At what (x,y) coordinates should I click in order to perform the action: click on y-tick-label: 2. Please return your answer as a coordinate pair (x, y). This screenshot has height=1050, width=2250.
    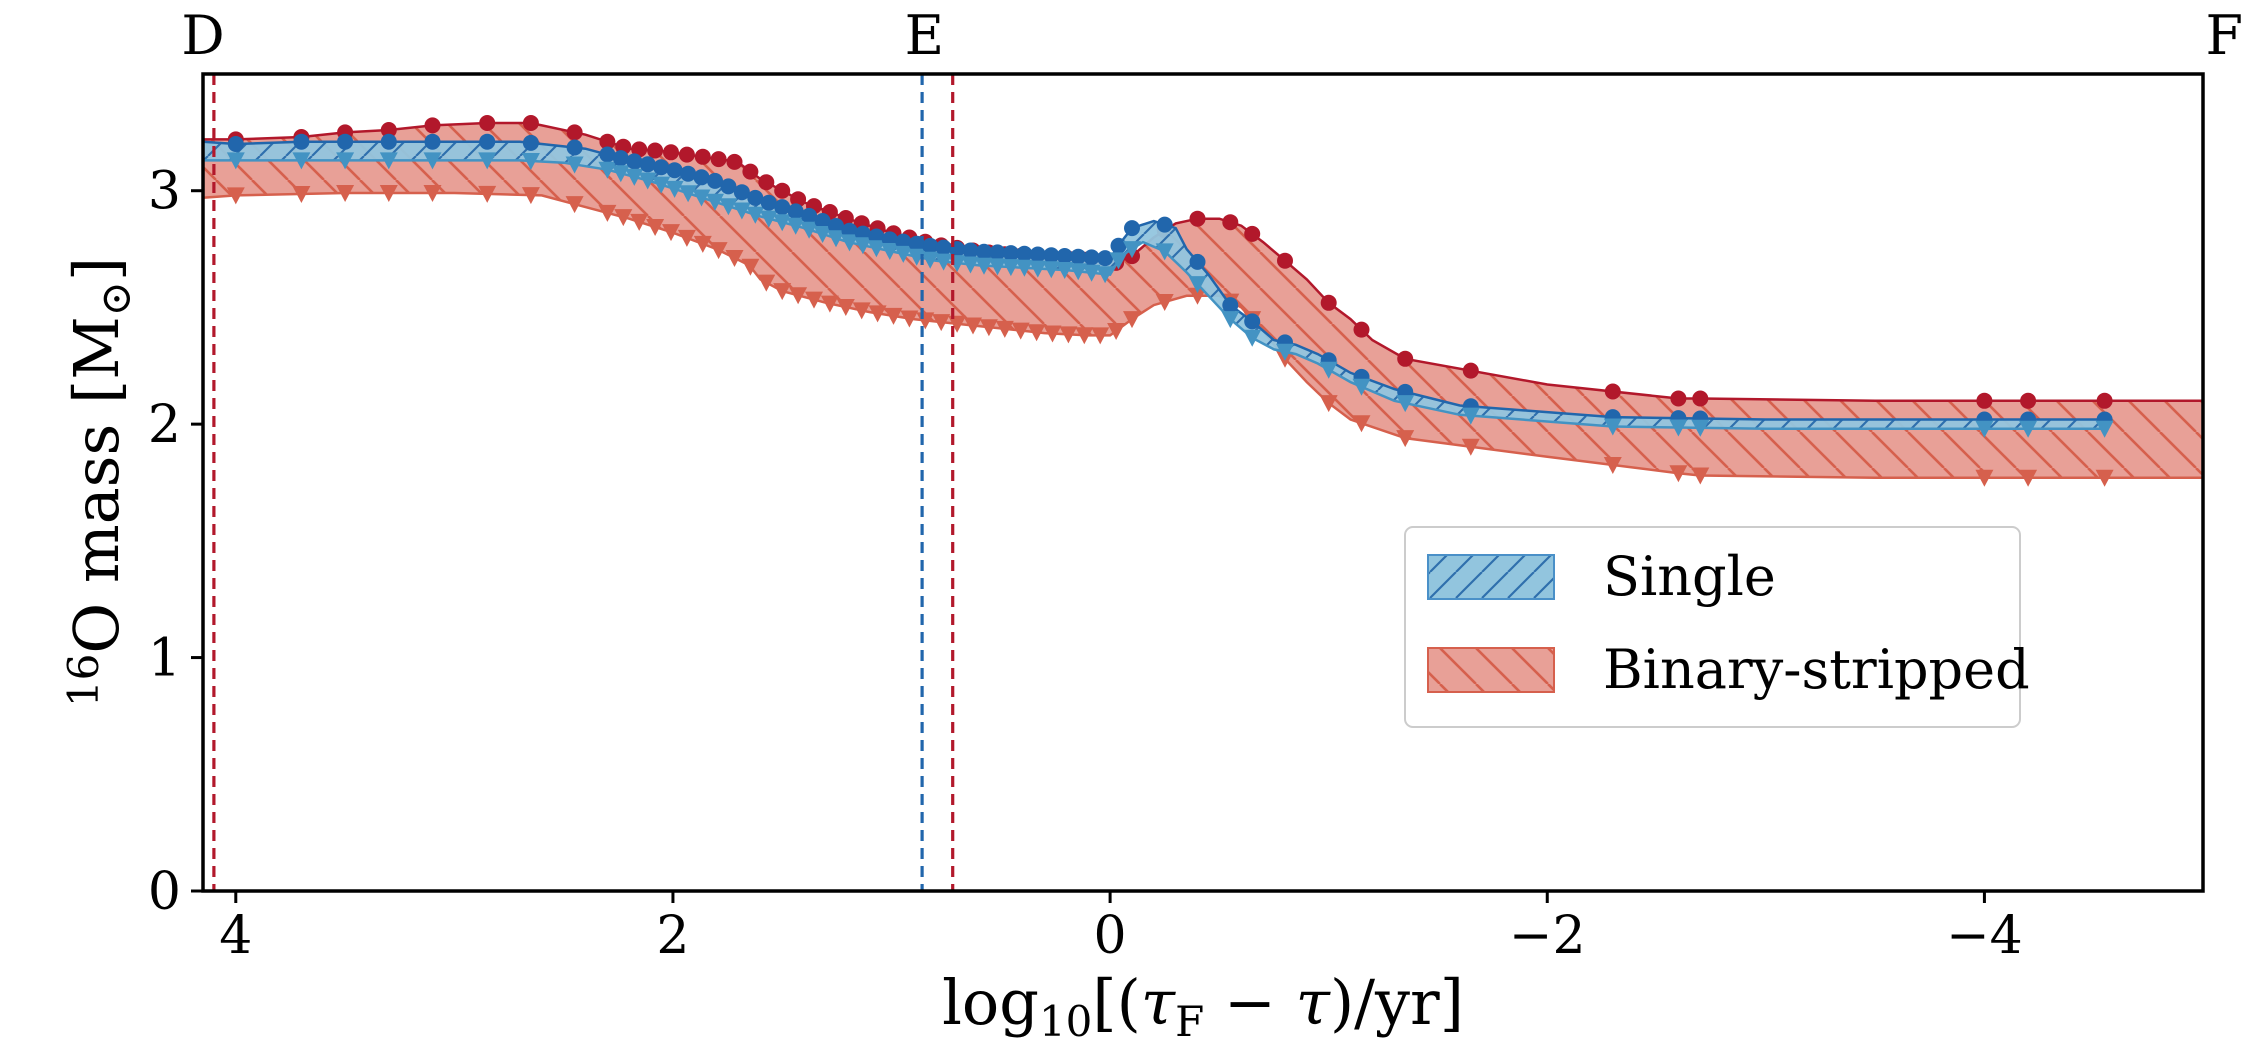
    Looking at the image, I should click on (164, 425).